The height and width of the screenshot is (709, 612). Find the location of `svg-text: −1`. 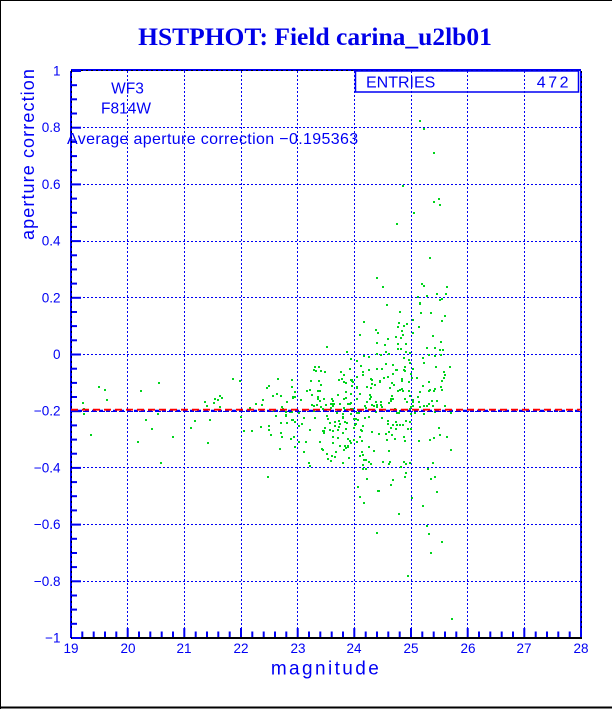

svg-text: −1 is located at coordinates (52, 638).